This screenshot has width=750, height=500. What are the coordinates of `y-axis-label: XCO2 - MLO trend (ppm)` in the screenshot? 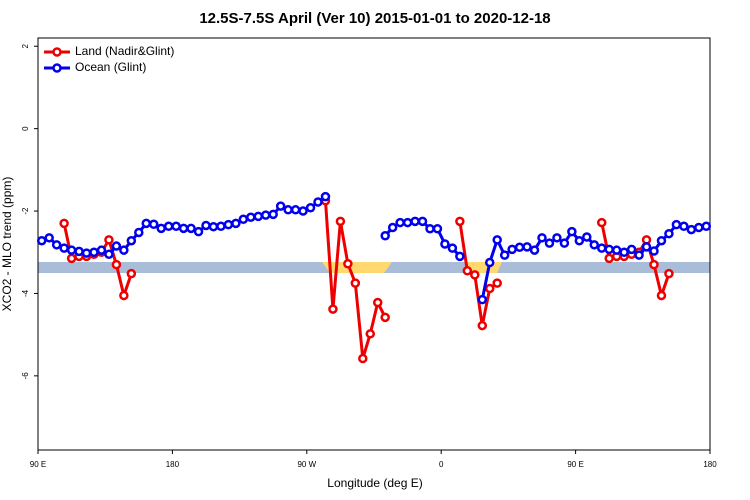 It's located at (7, 244).